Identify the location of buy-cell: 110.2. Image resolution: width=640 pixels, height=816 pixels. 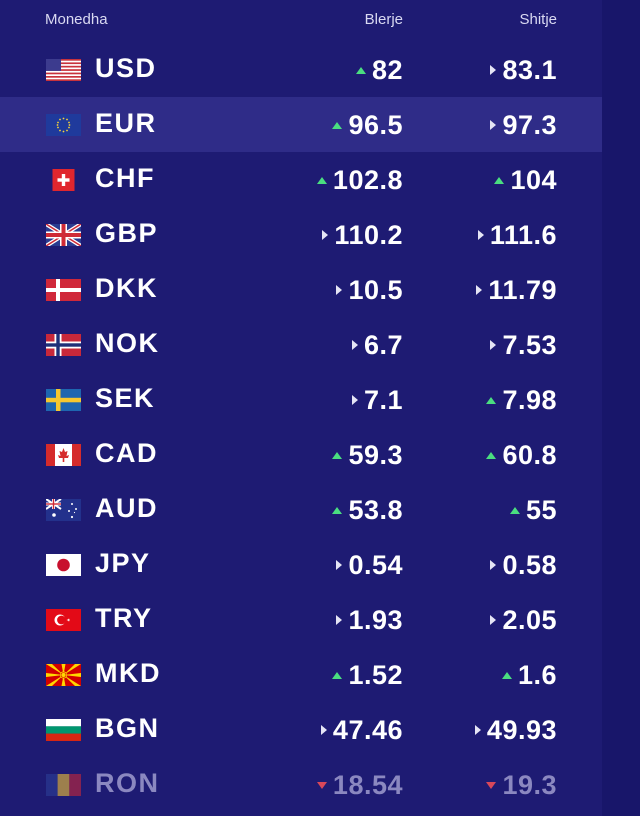
(362, 235).